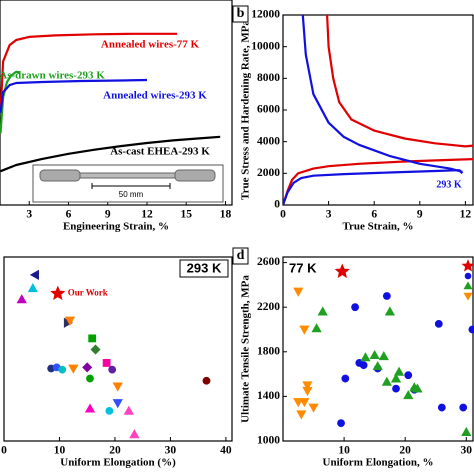 This screenshot has width=474, height=474. I want to click on inset-label: 50 mm, so click(131, 194).